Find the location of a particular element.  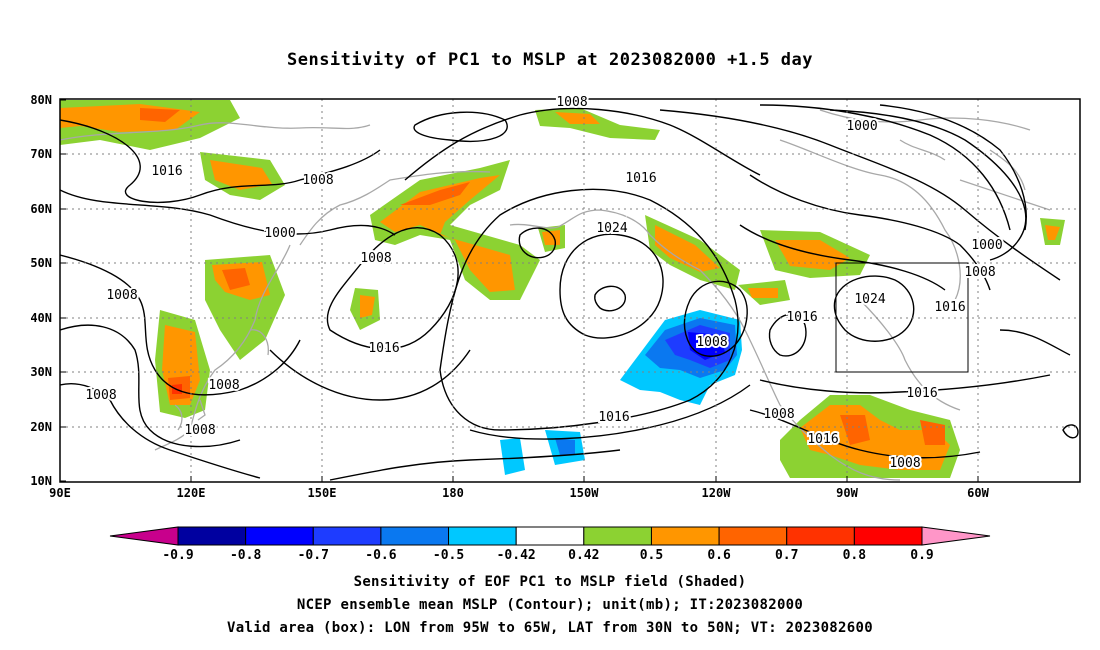

lat-label: 10N is located at coordinates (41, 481).